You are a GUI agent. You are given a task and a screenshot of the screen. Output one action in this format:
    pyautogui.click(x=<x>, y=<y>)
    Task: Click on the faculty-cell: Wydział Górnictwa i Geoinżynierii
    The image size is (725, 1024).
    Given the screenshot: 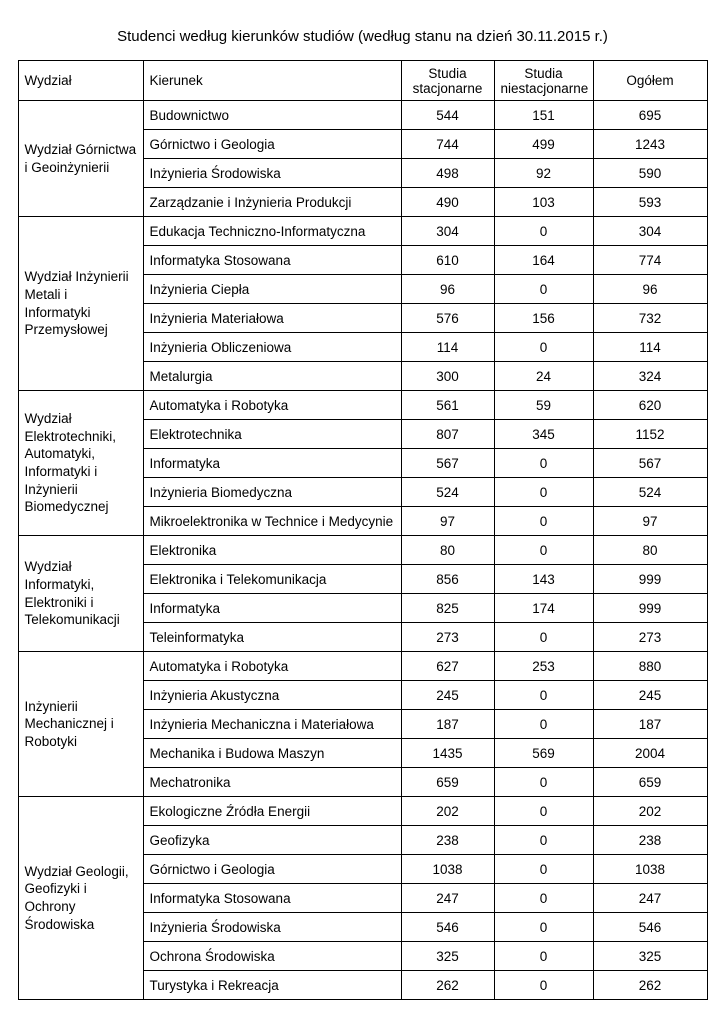 What is the action you would take?
    pyautogui.click(x=80, y=158)
    